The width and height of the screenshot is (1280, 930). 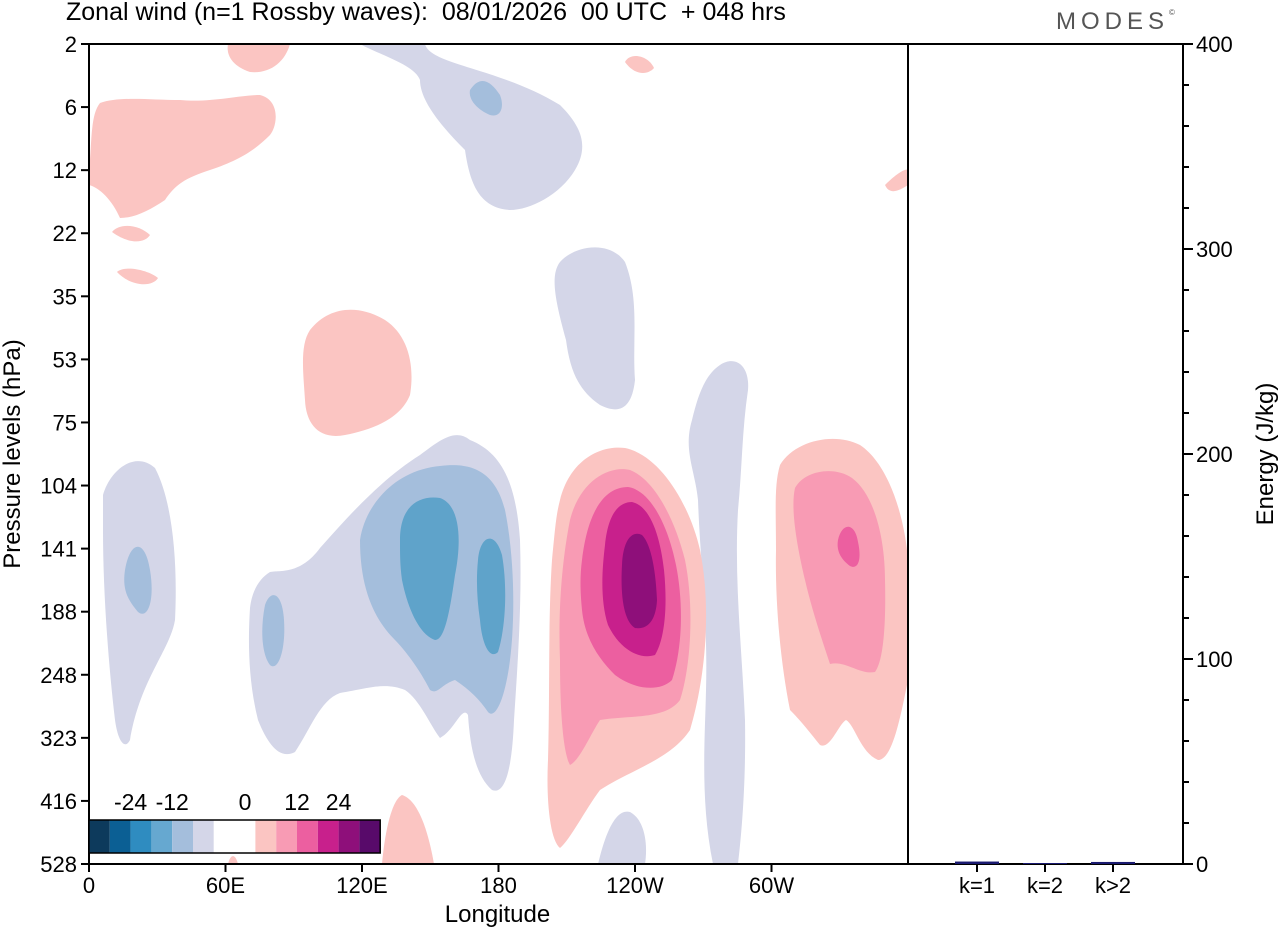 What do you see at coordinates (1265, 454) in the screenshot?
I see `energy-axis-title: Energy (J/kg)` at bounding box center [1265, 454].